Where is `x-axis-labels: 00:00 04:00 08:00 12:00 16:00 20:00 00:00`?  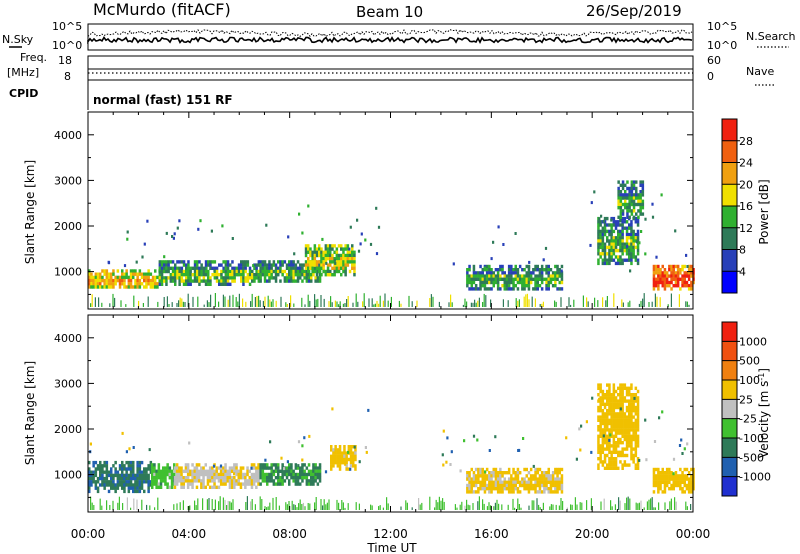
x-axis-labels: 00:00 04:00 08:00 12:00 16:00 20:00 00:00 is located at coordinates (391, 534).